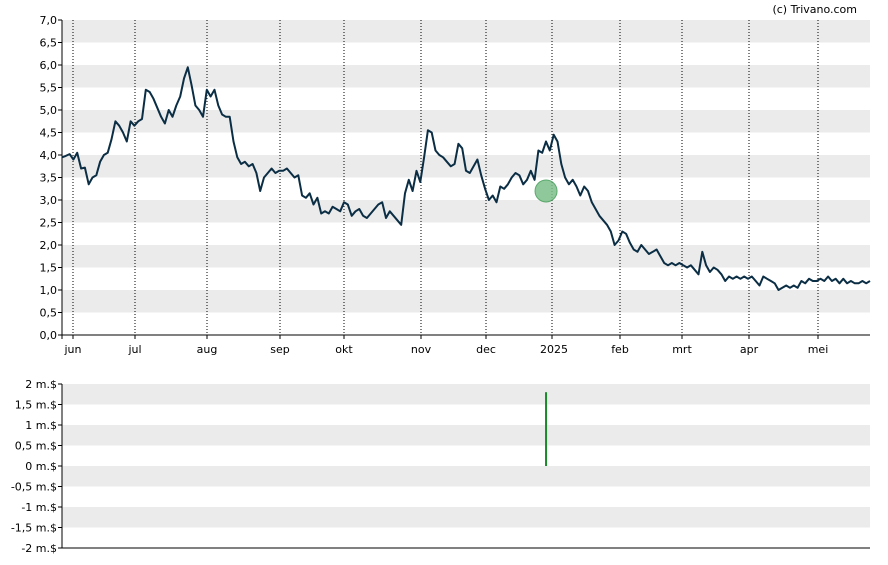 The image size is (888, 565). Describe the element at coordinates (49, 268) in the screenshot. I see `price-y-tick-label: 1,5` at that location.